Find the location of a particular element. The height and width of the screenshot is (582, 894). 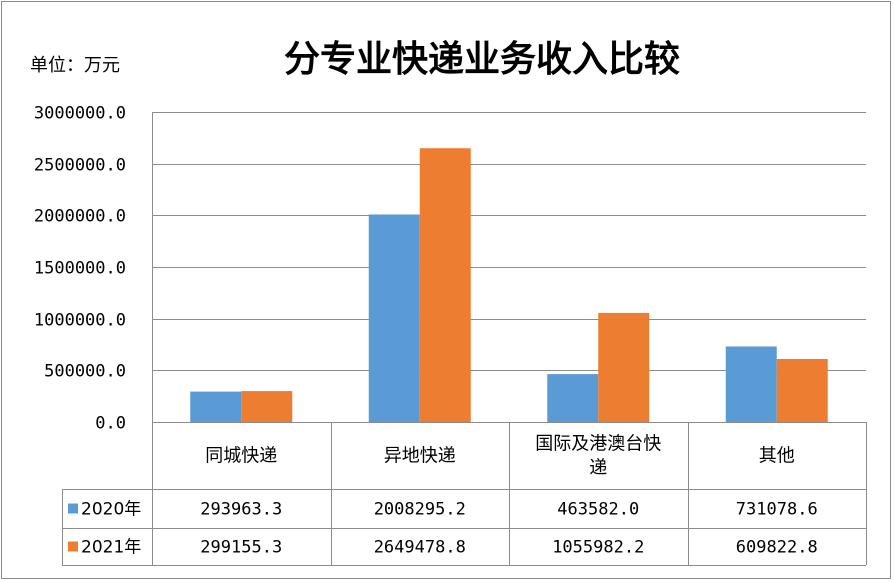

data-label: 731078.6 is located at coordinates (777, 510).